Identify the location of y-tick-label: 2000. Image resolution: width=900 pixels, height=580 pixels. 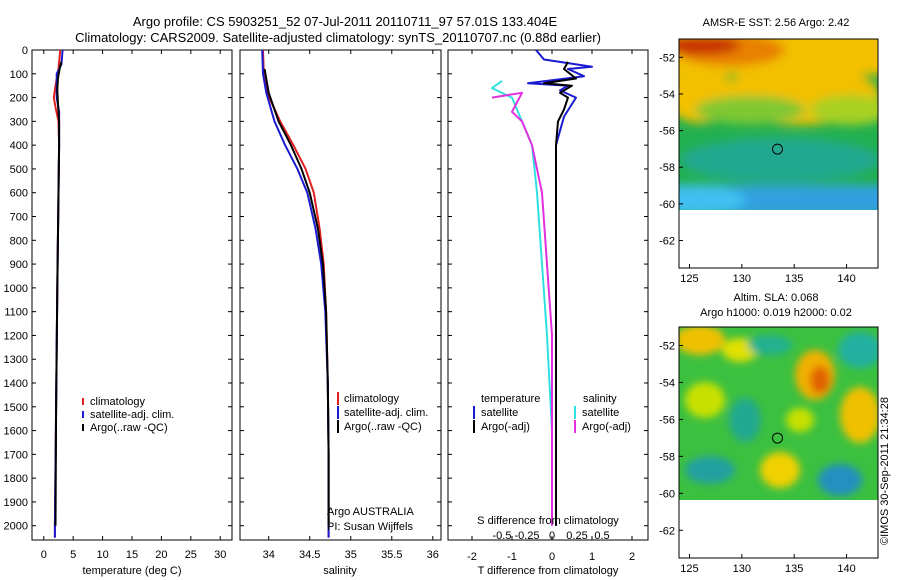
(16, 527).